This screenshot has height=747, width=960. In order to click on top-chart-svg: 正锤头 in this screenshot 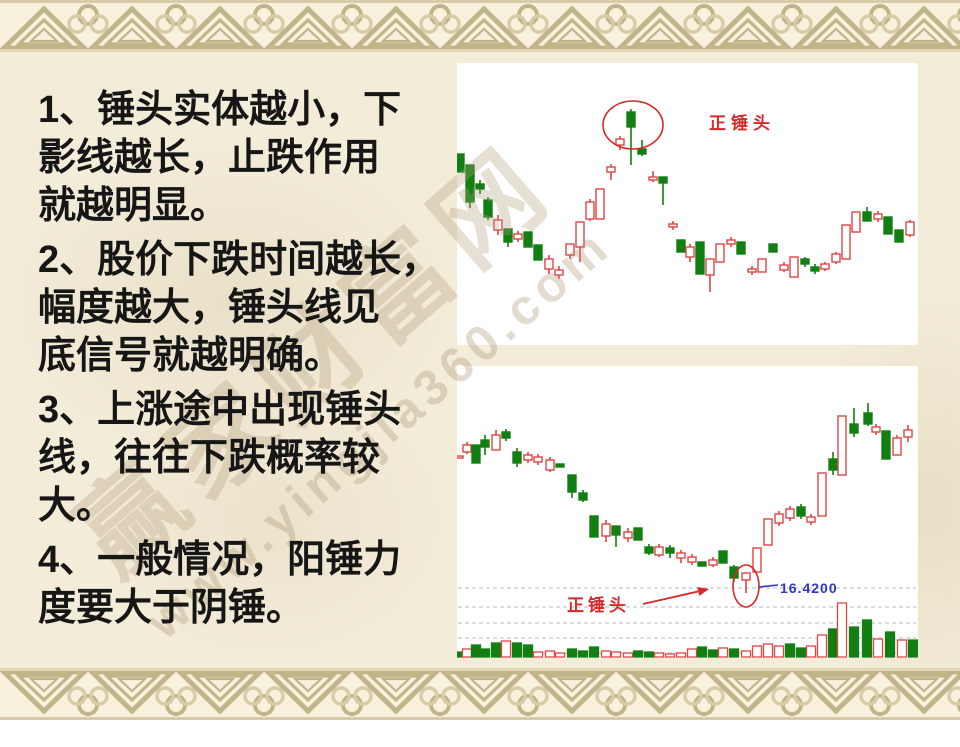, I will do `click(686, 196)`.